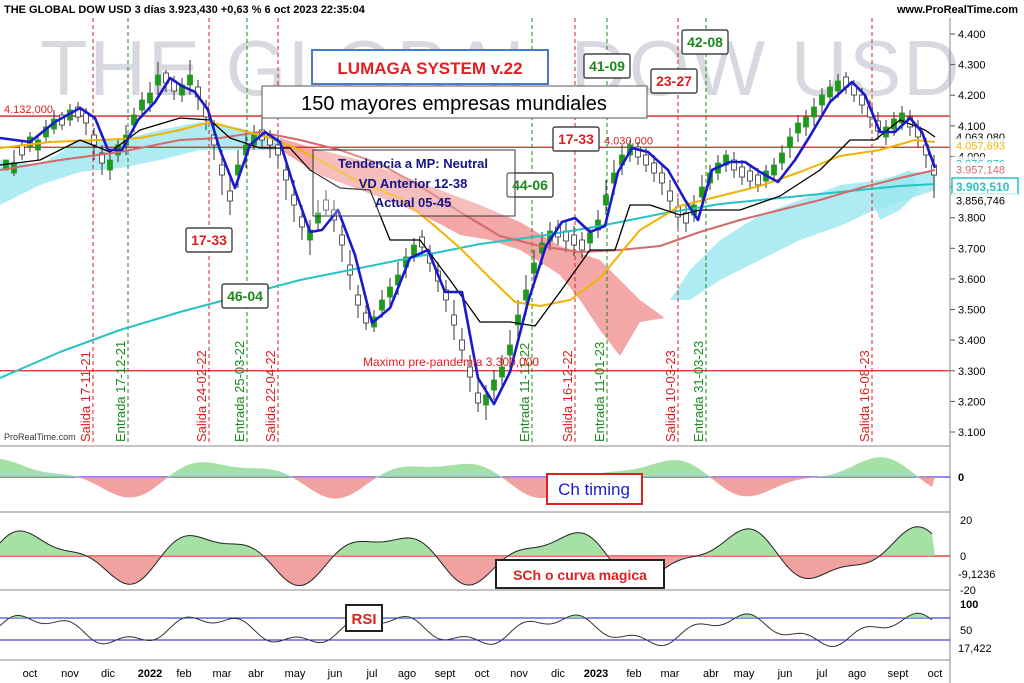 This screenshot has height=683, width=1024. Describe the element at coordinates (466, 630) in the screenshot. I see `rsi-line` at that location.